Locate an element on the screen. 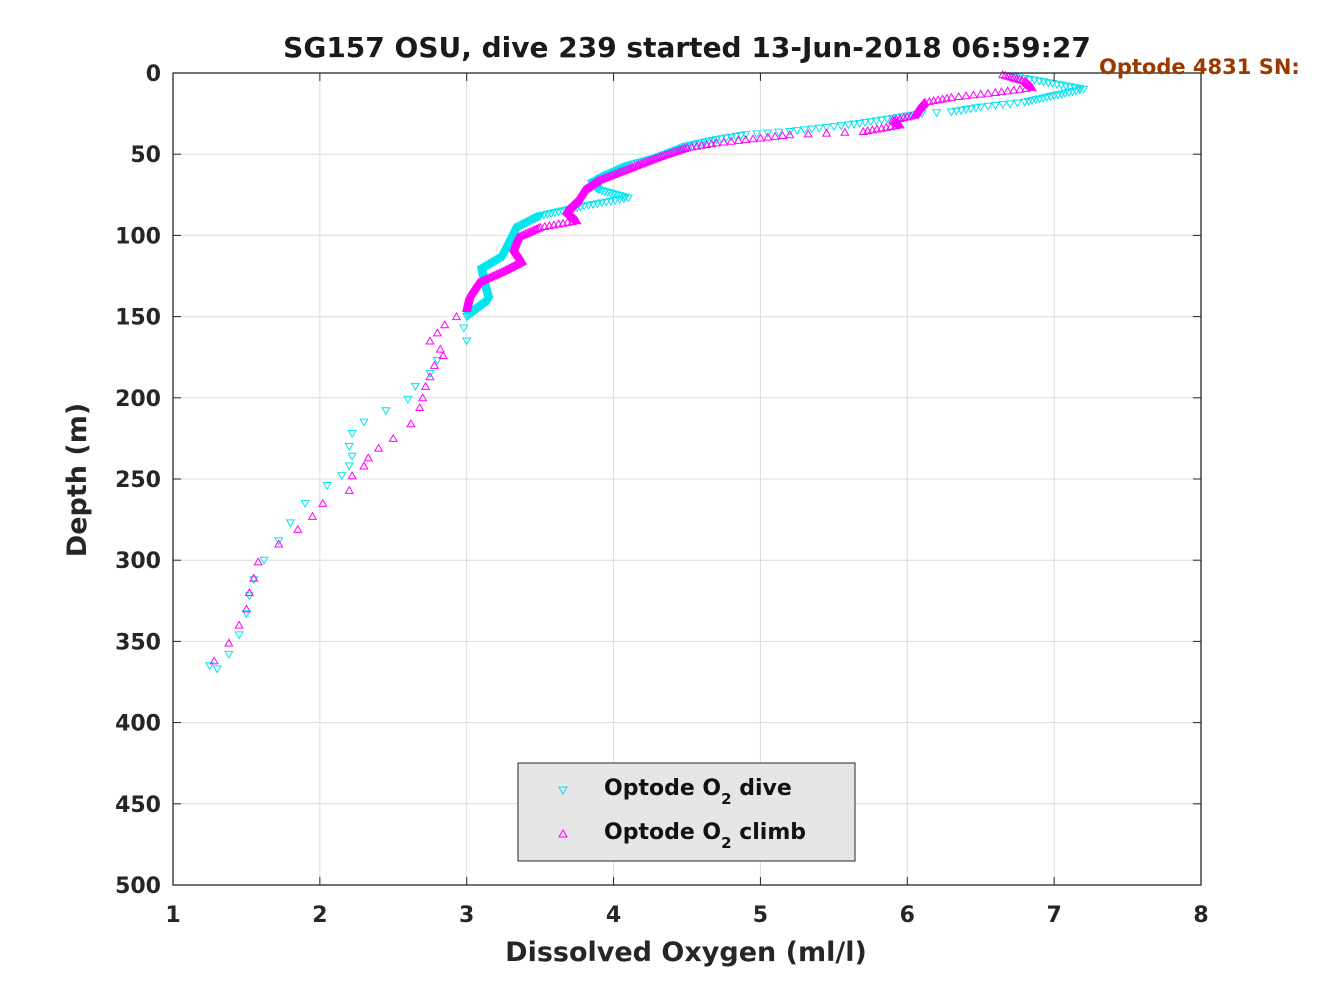 The height and width of the screenshot is (996, 1328). x-tick-label: 4 is located at coordinates (613, 915).